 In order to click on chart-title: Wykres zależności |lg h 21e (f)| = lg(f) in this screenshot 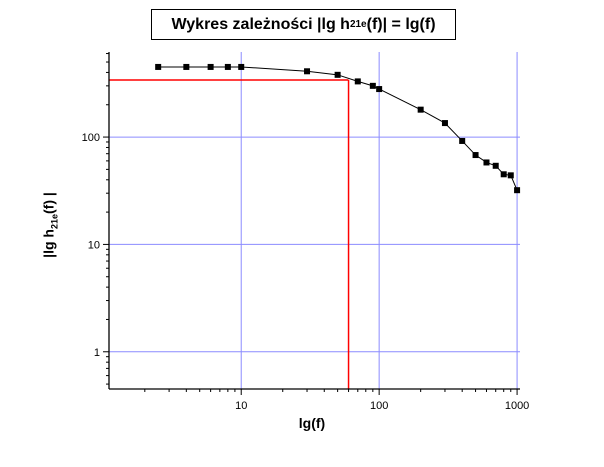, I will do `click(303, 24)`.